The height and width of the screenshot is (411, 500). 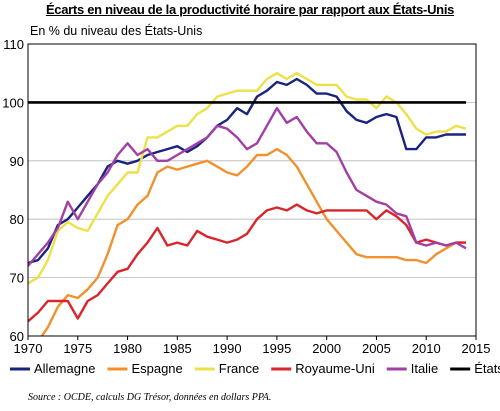 What do you see at coordinates (116, 31) in the screenshot?
I see `y-axis-label: En % du niveau des États-Unis` at bounding box center [116, 31].